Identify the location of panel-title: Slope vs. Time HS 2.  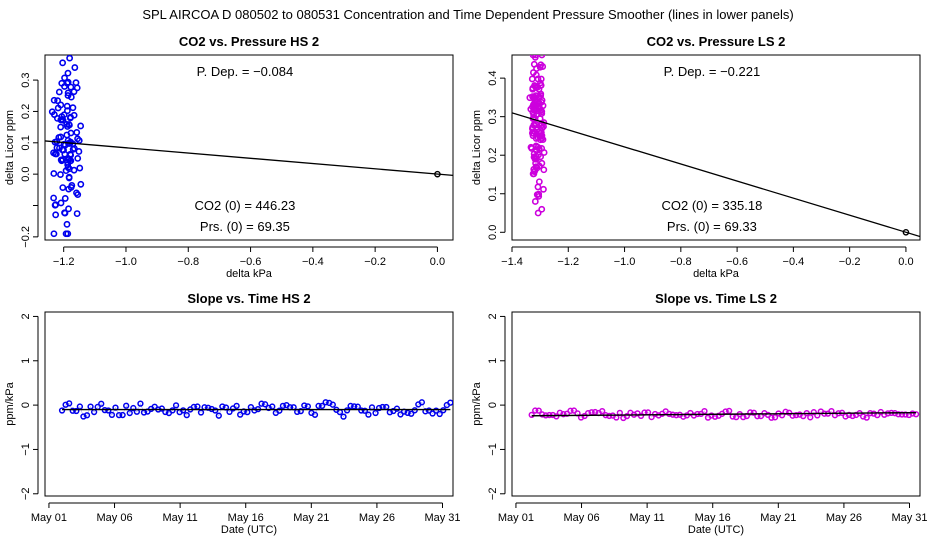
(248, 298).